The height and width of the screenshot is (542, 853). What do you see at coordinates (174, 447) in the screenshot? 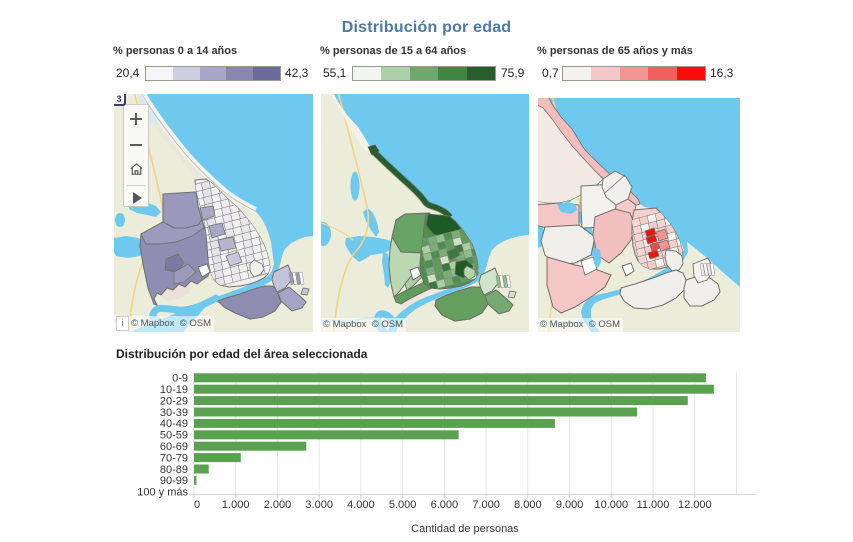
I see `svg-text: 60-69` at bounding box center [174, 447].